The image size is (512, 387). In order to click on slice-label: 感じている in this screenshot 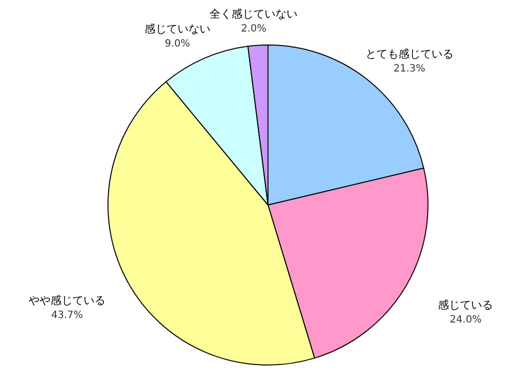, I will do `click(466, 305)`.